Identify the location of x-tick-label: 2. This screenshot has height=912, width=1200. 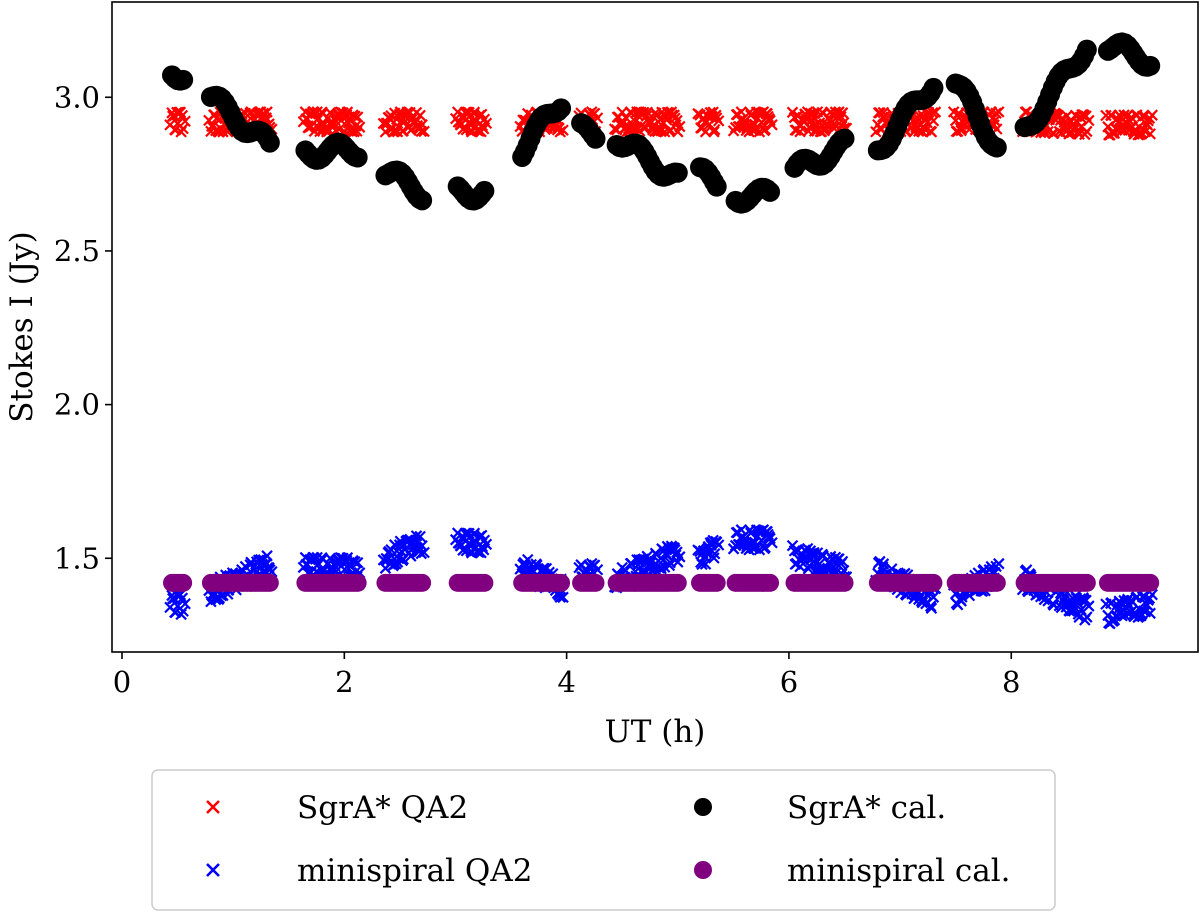
(344, 682).